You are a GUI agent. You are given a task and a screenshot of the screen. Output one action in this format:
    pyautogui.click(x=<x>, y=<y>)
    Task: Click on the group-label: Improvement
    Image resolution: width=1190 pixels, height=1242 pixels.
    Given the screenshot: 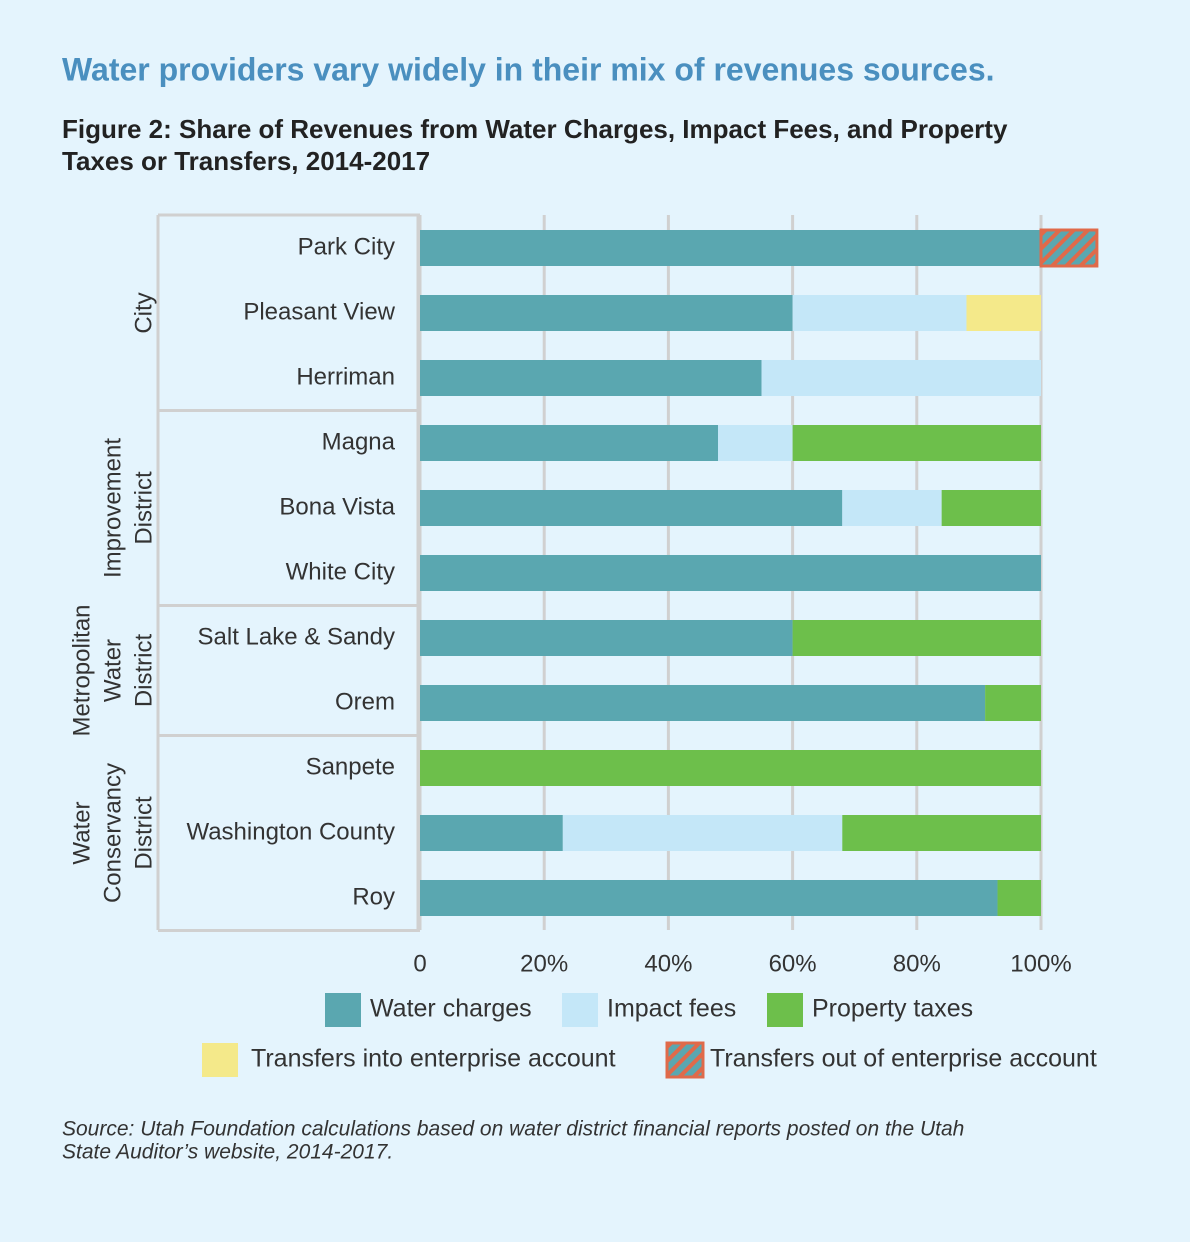 What is the action you would take?
    pyautogui.click(x=112, y=508)
    